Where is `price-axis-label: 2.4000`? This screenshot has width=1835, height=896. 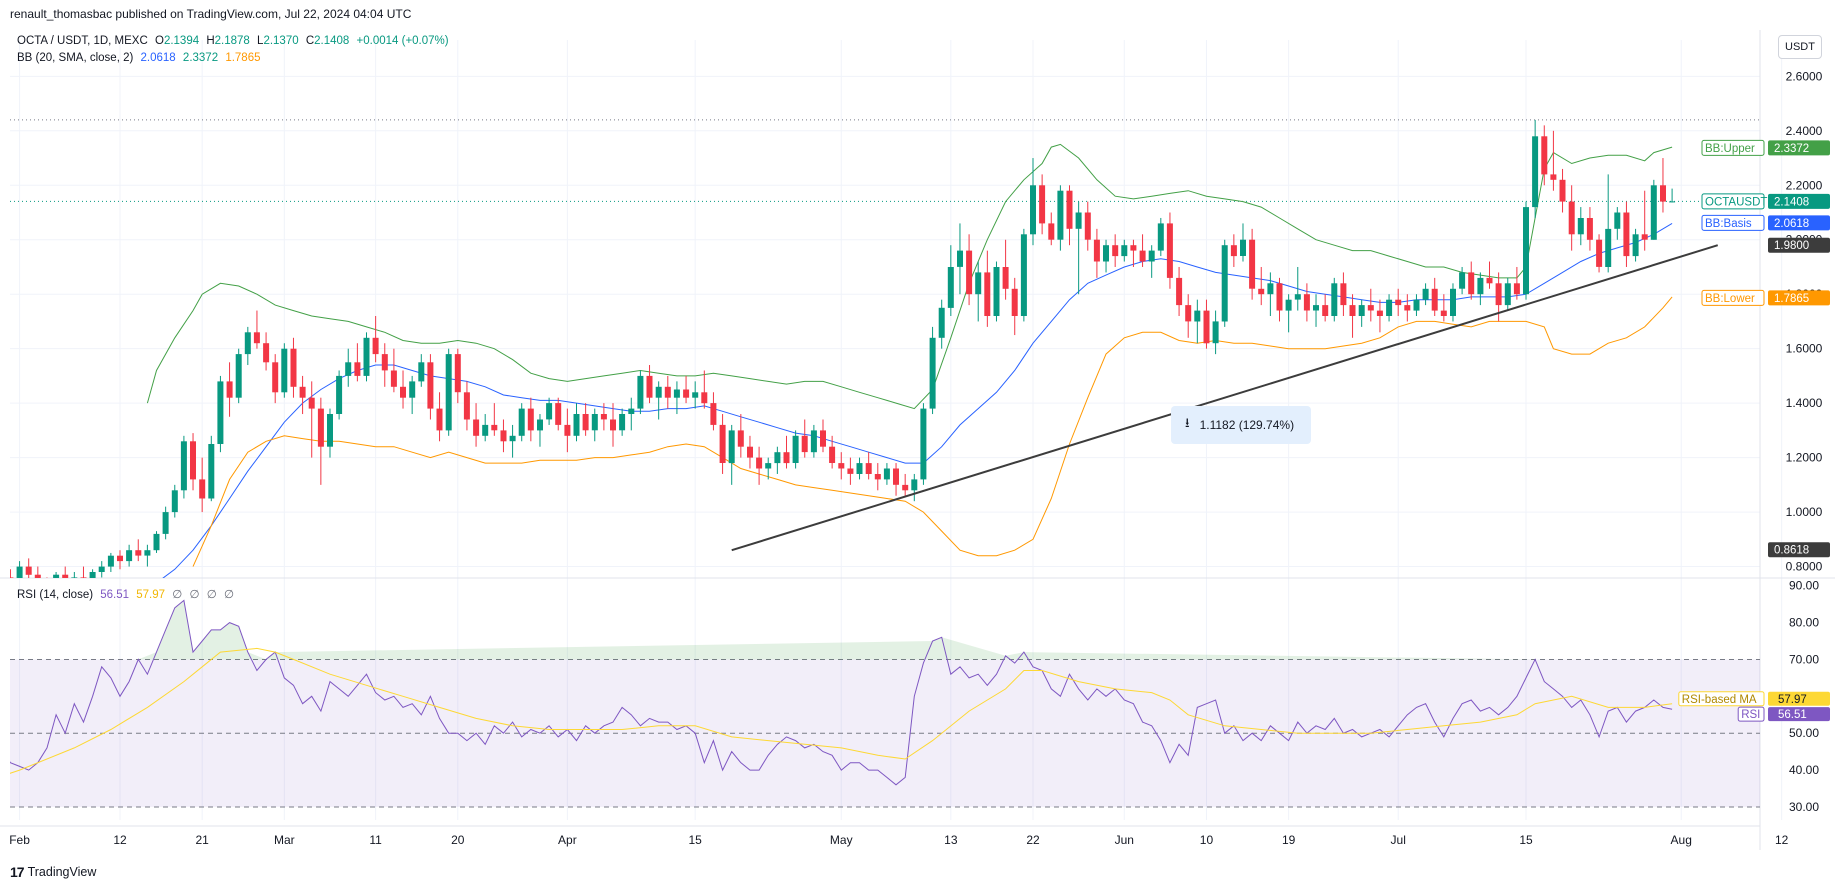 price-axis-label: 2.4000 is located at coordinates (1804, 131).